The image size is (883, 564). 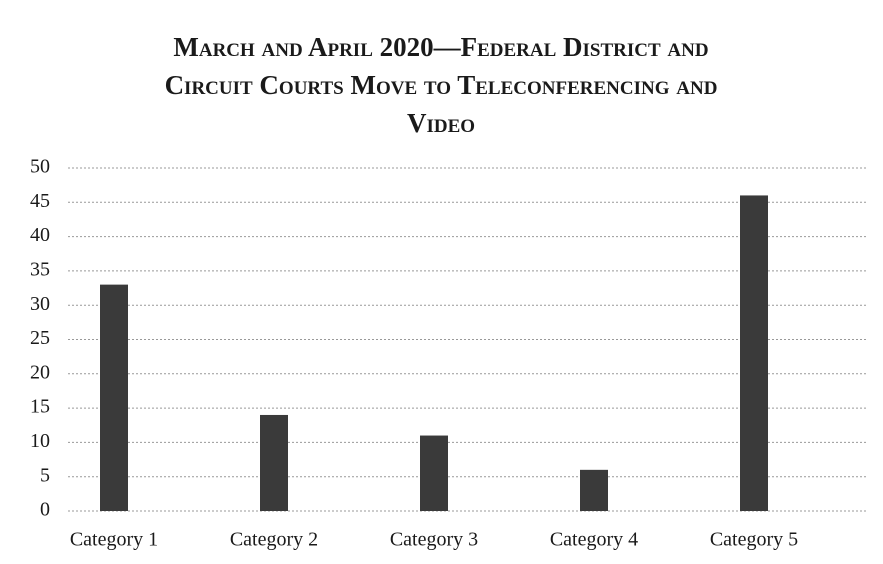 I want to click on x-tick-label: Category 2, so click(x=274, y=540).